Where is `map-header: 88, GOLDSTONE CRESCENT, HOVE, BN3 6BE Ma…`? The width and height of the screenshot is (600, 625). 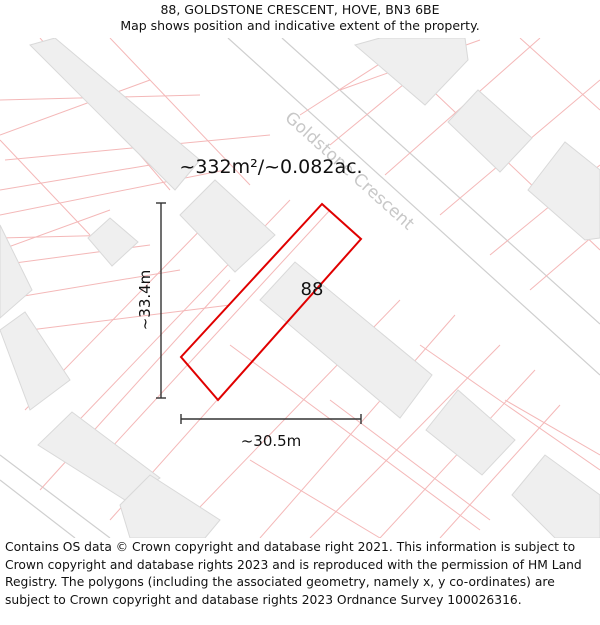
map-header: 88, GOLDSTONE CRESCENT, HOVE, BN3 6BE Ma… is located at coordinates (300, 19).